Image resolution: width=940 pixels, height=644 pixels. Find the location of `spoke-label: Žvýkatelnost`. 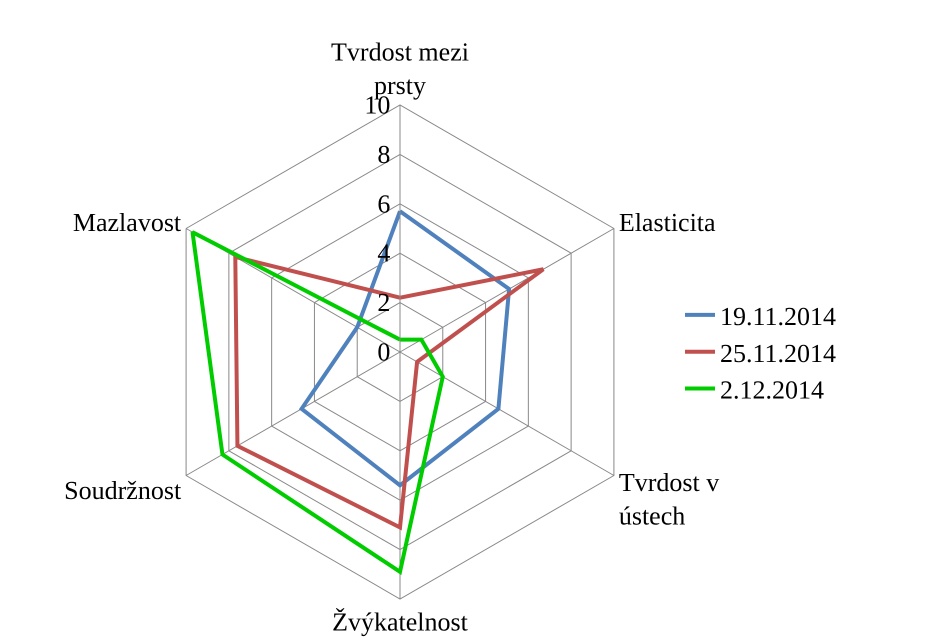

spoke-label: Žvýkatelnost is located at coordinates (400, 622).